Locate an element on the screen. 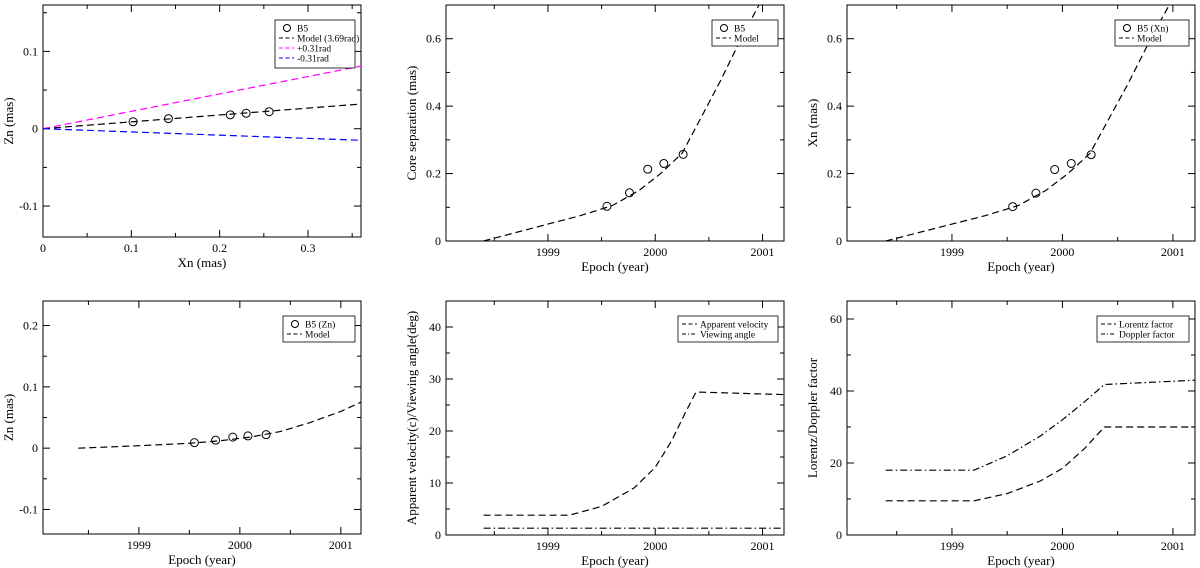 The image size is (1200, 568). y-axis-label: Apparent velocity(c)/Viewing angle(deg) is located at coordinates (411, 418).